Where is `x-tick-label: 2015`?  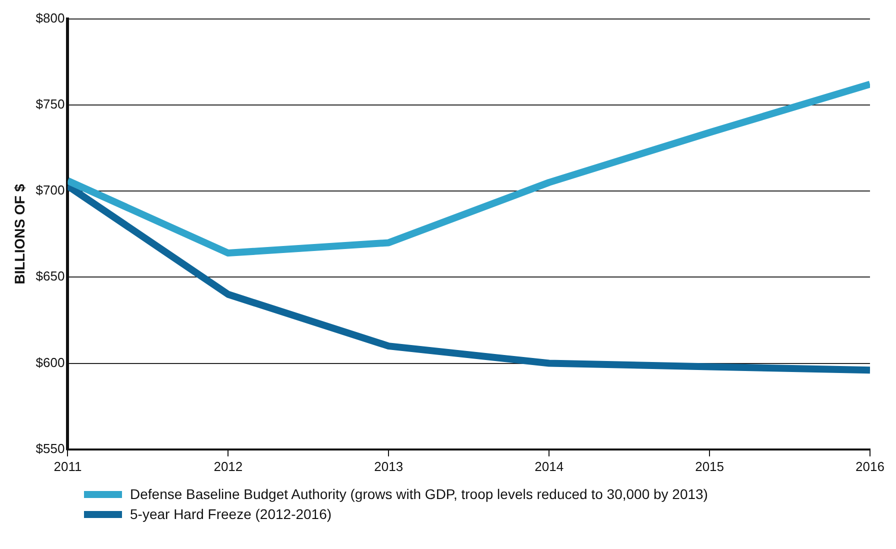 x-tick-label: 2015 is located at coordinates (709, 466).